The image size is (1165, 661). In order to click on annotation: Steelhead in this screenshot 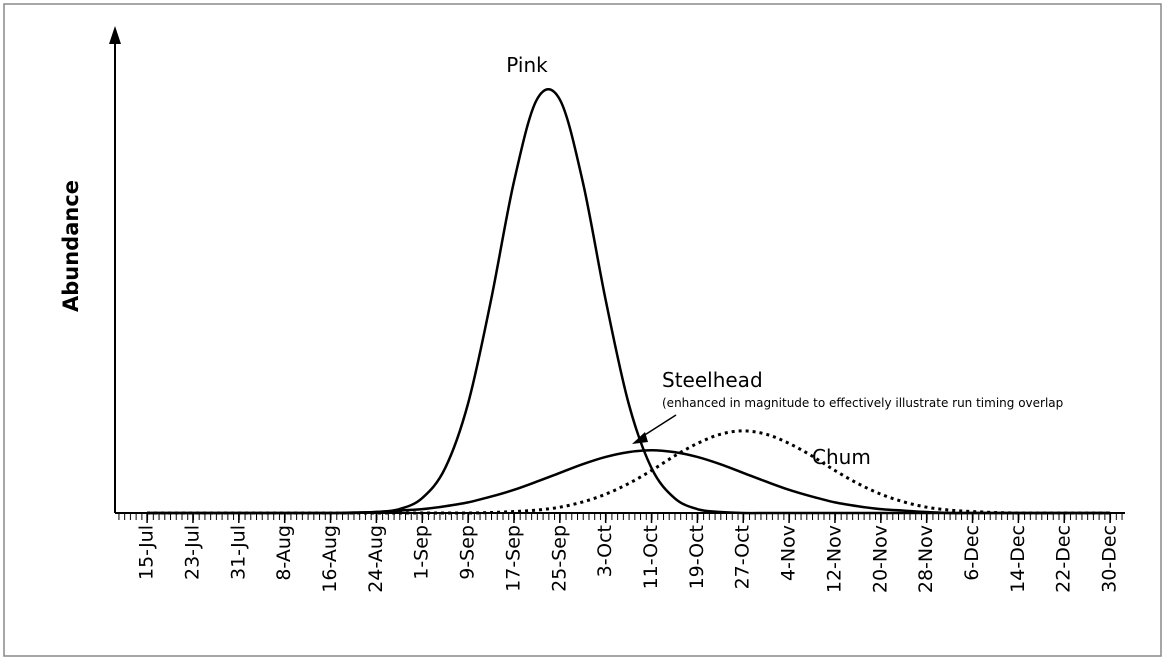, I will do `click(712, 380)`.